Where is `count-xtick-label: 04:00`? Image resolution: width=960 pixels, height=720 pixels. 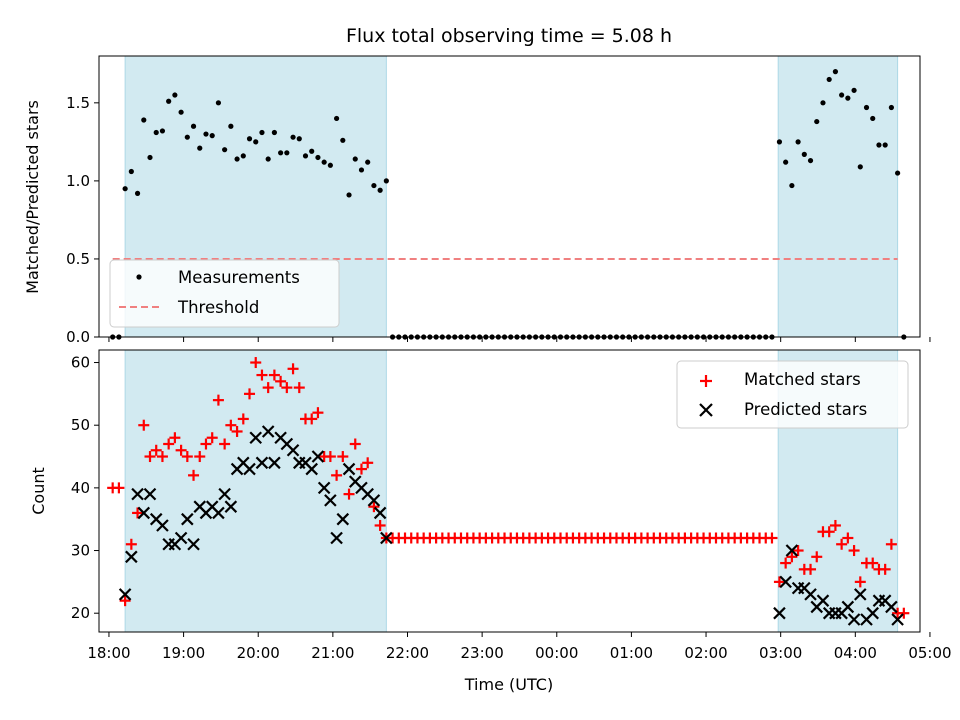 count-xtick-label: 04:00 is located at coordinates (855, 653).